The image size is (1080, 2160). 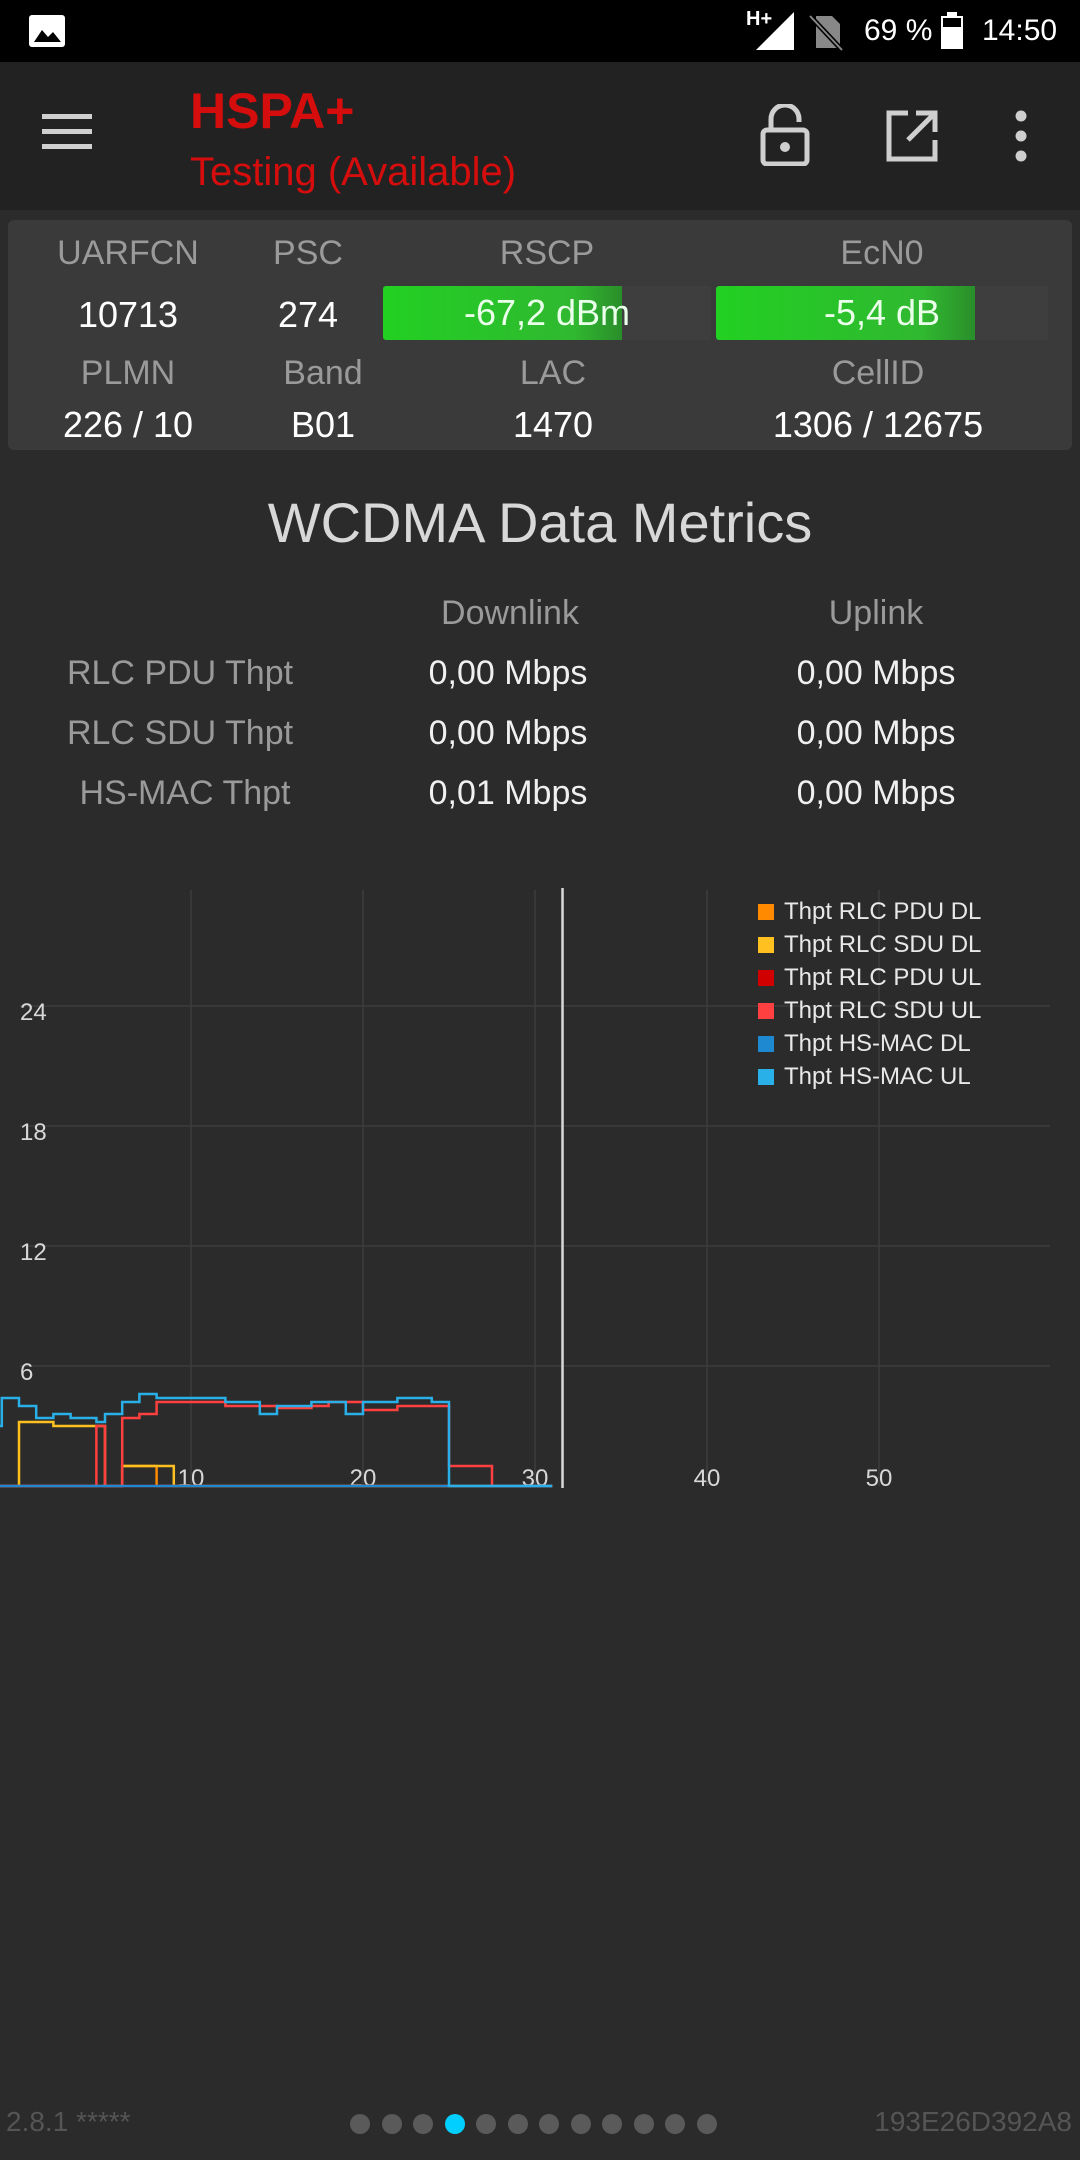 I want to click on signal-icon, so click(x=775, y=31).